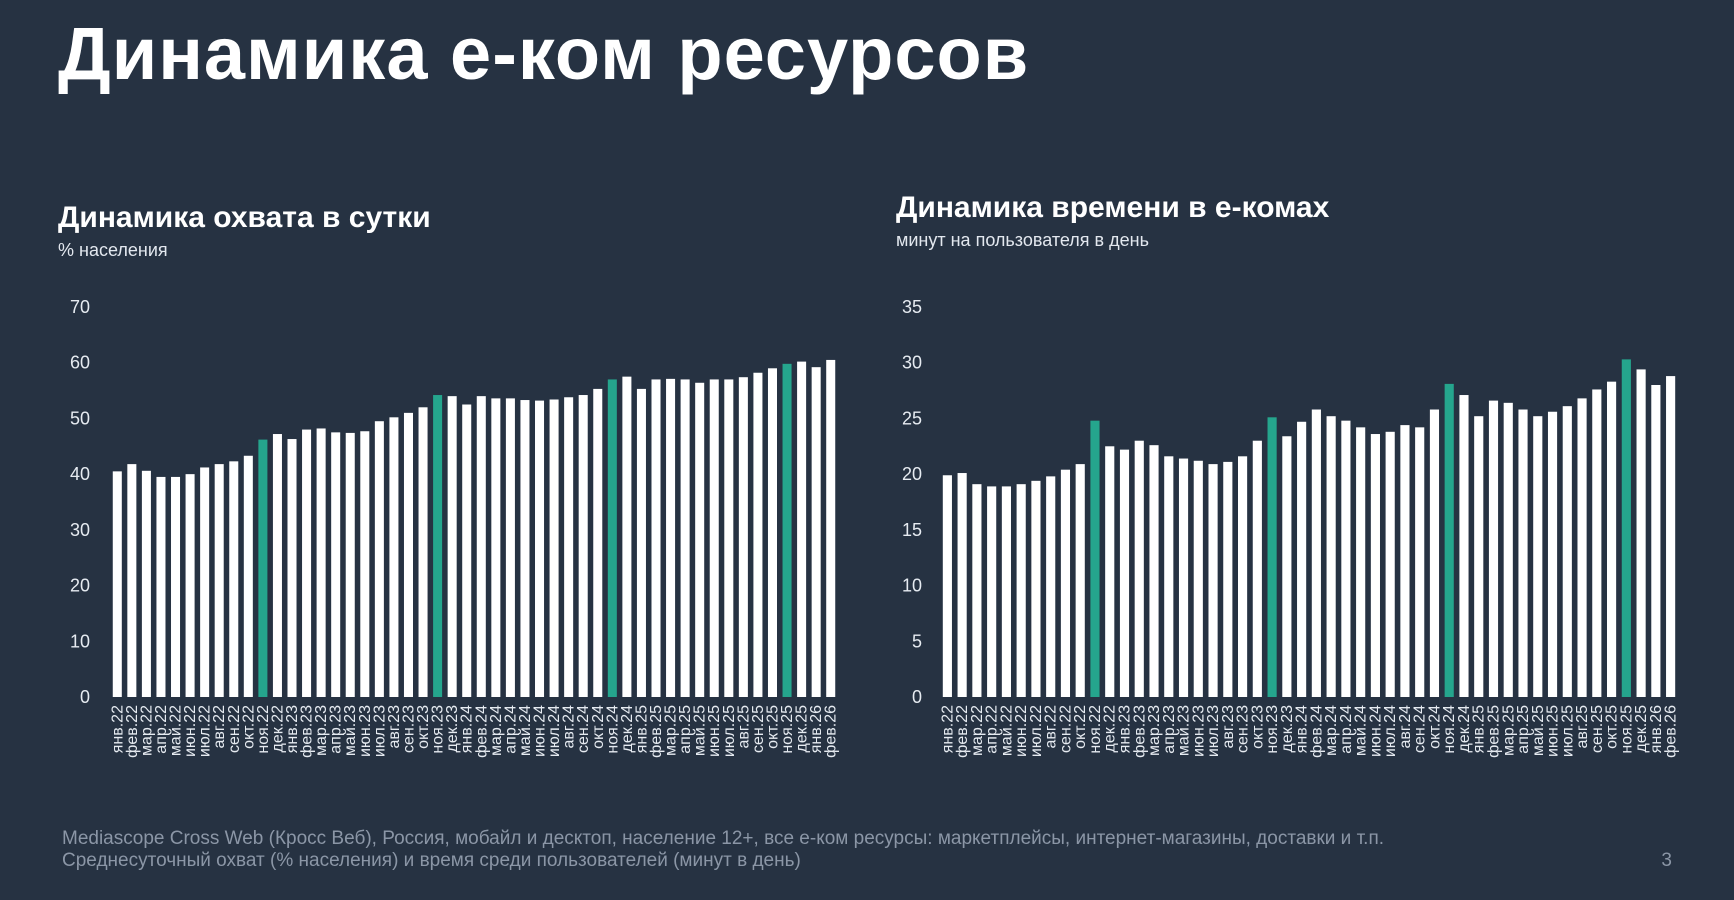 The height and width of the screenshot is (900, 1734). What do you see at coordinates (80, 307) in the screenshot?
I see `reach-y-tick-label: 70` at bounding box center [80, 307].